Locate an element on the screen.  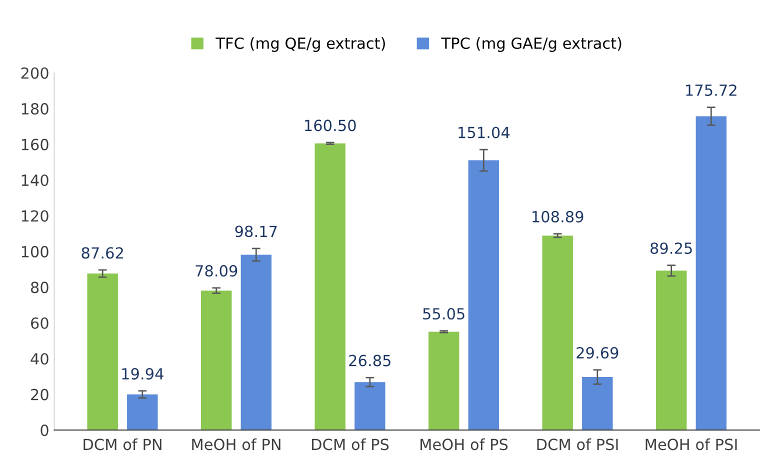
data-label: 55.05 is located at coordinates (443, 314).